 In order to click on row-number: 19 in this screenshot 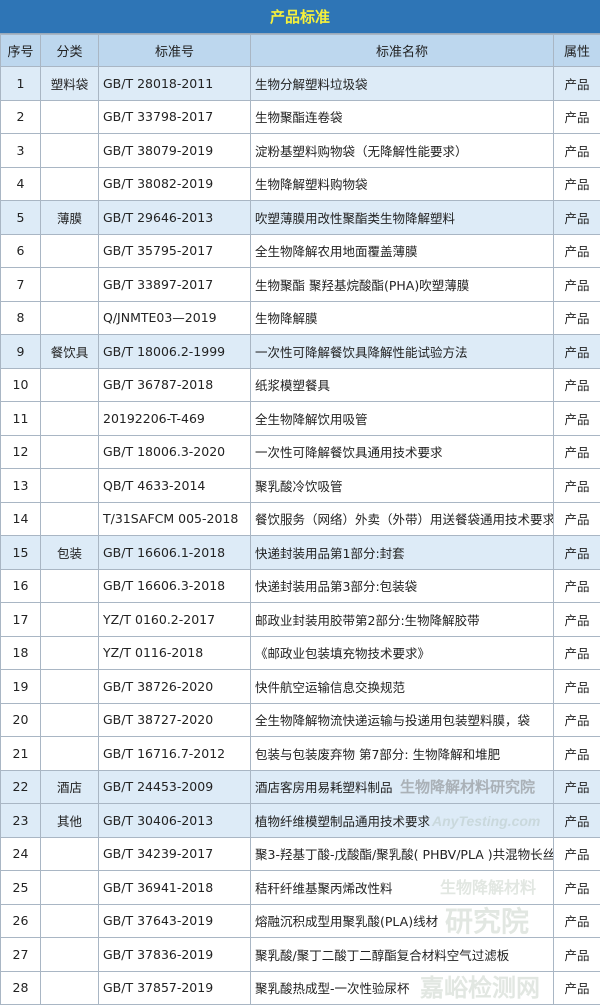, I will do `click(20, 686)`.